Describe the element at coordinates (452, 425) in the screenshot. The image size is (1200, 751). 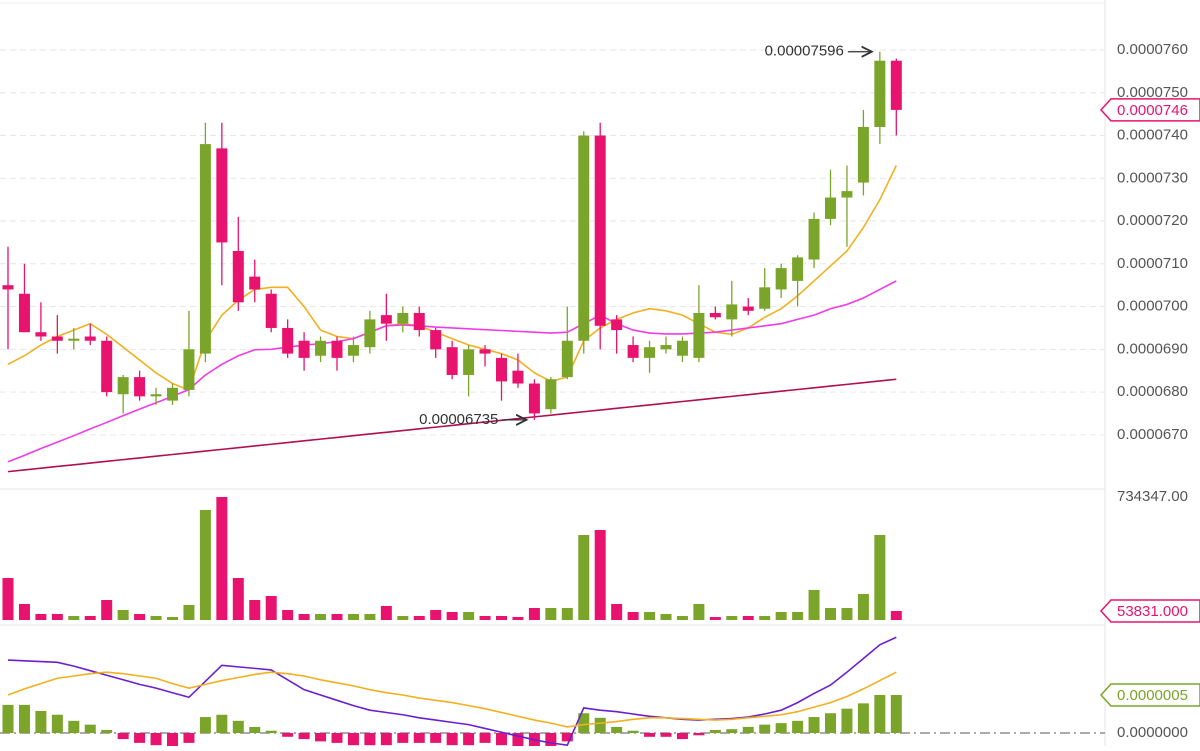
I see `series-line` at that location.